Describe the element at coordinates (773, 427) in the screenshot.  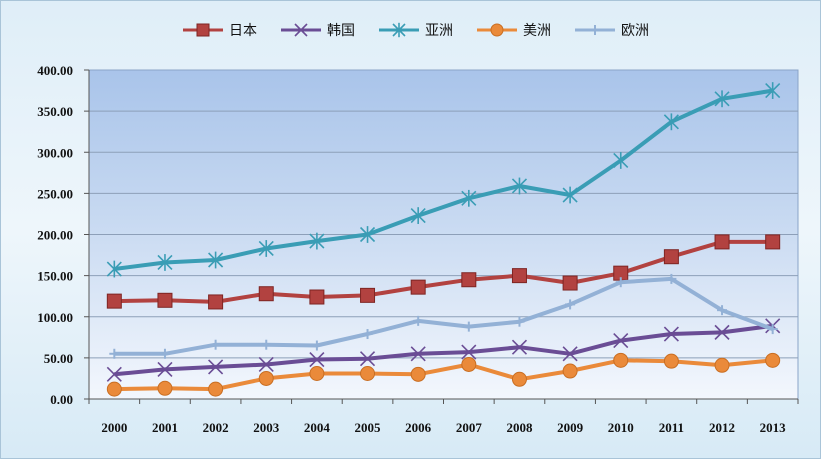
I see `x-tick-label: 2013` at that location.